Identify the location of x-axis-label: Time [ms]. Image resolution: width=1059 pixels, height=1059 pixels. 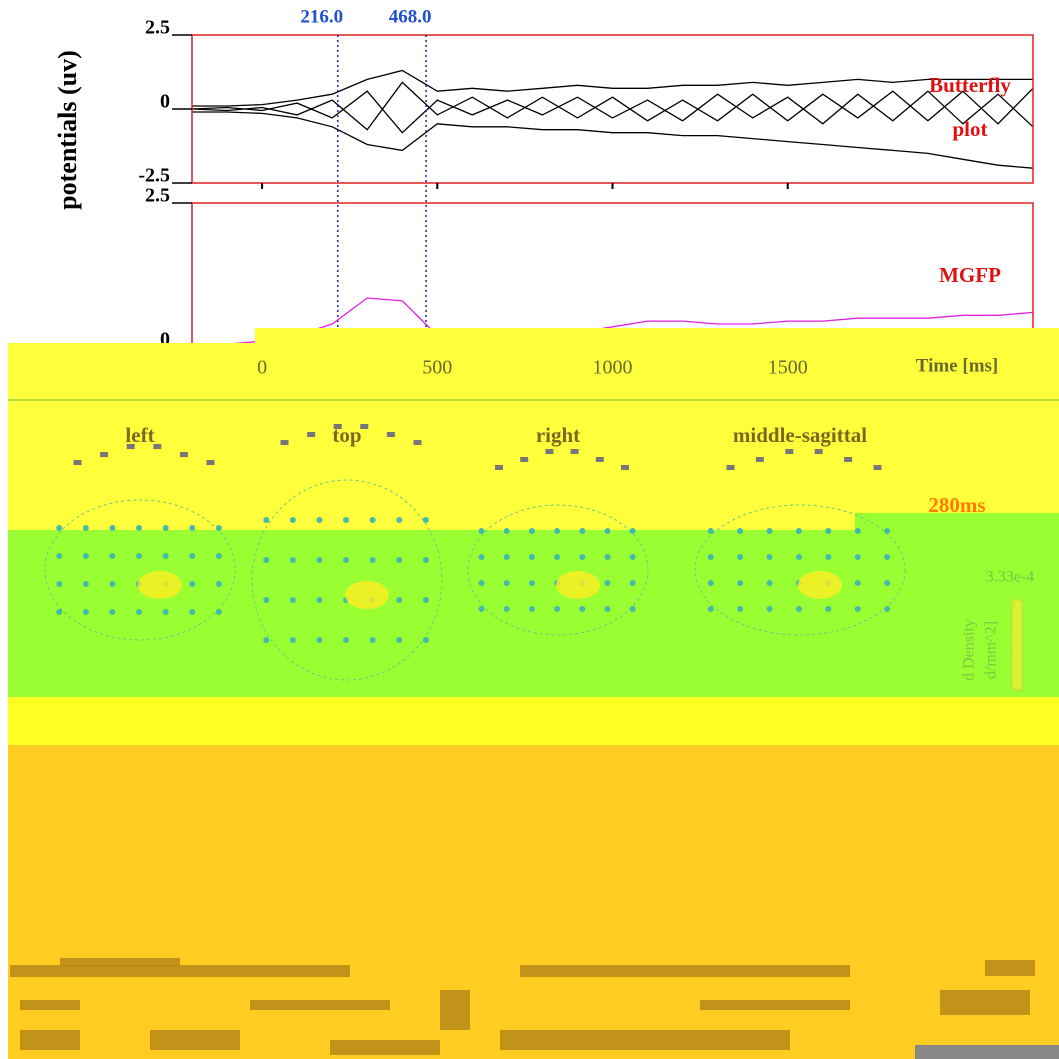
(957, 365).